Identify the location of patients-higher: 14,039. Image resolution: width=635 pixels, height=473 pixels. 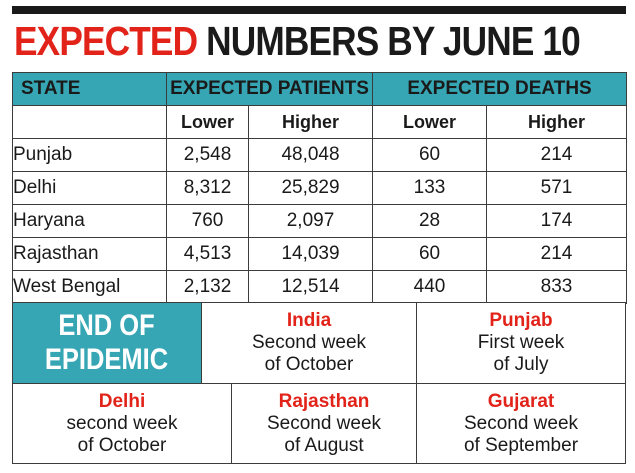
(310, 254).